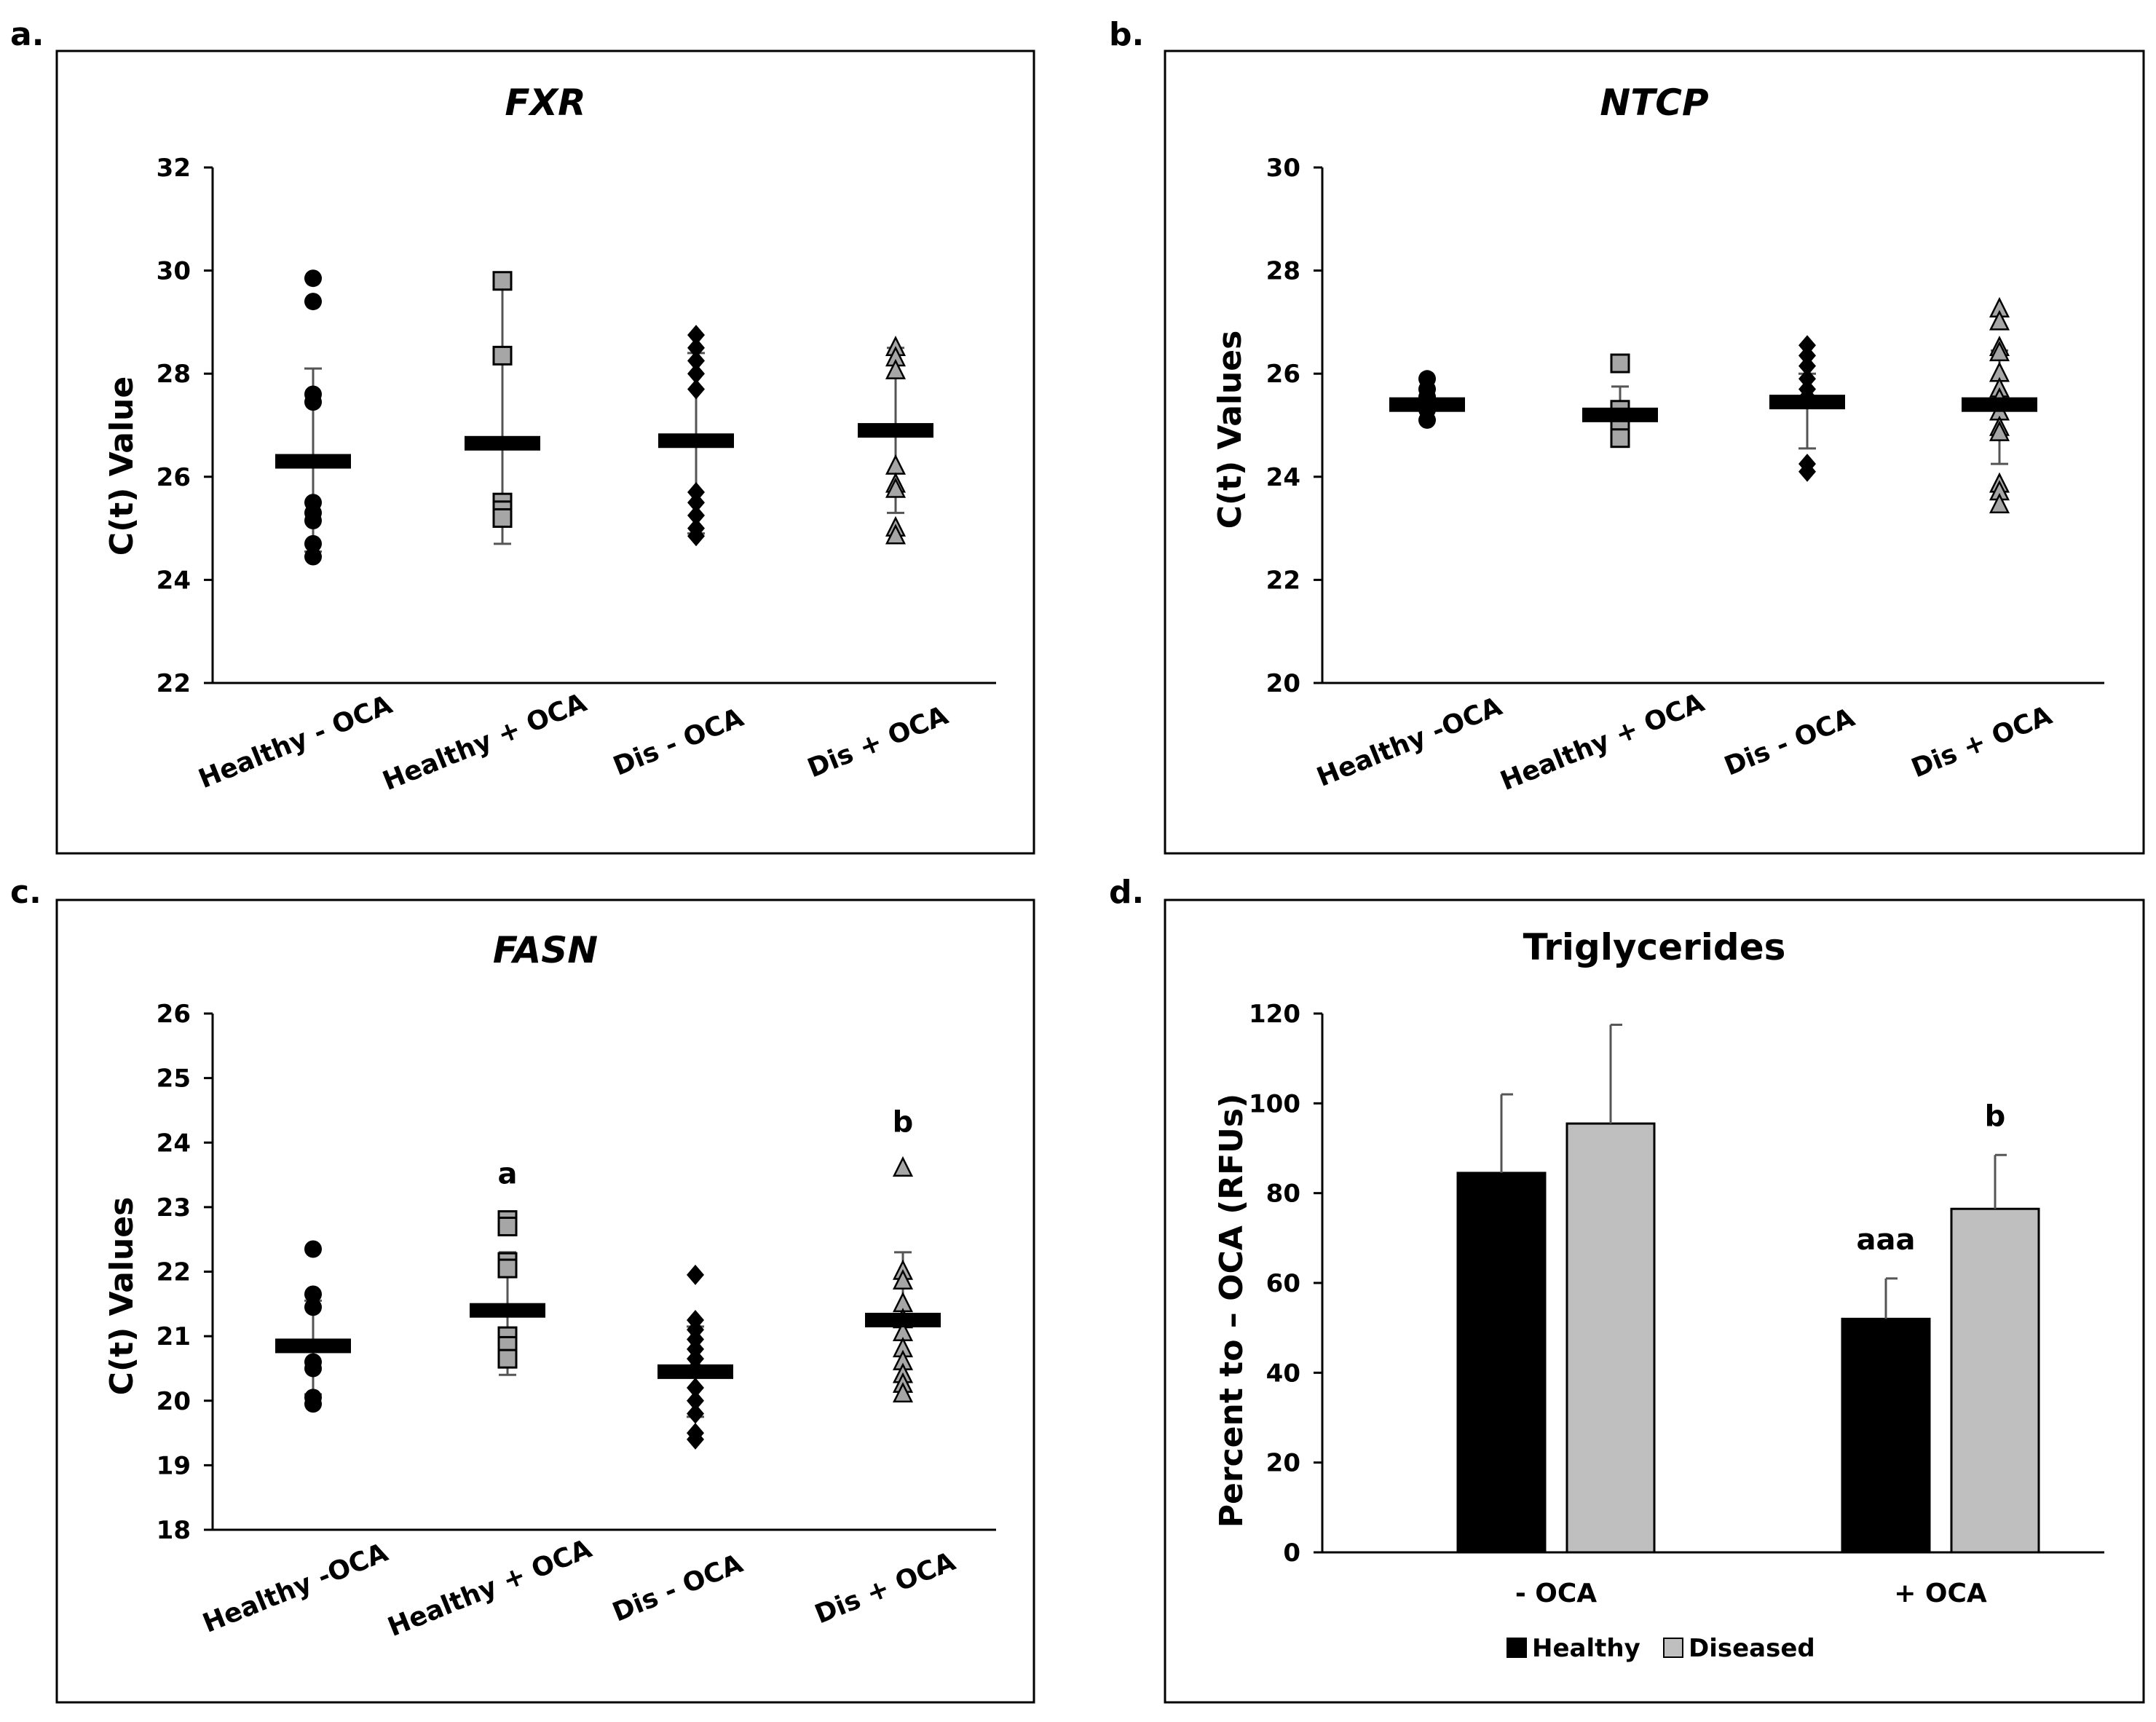  Describe the element at coordinates (1231, 1311) in the screenshot. I see `panel-d-y-axis-label: Percent to – OCA (RFUs)` at that location.